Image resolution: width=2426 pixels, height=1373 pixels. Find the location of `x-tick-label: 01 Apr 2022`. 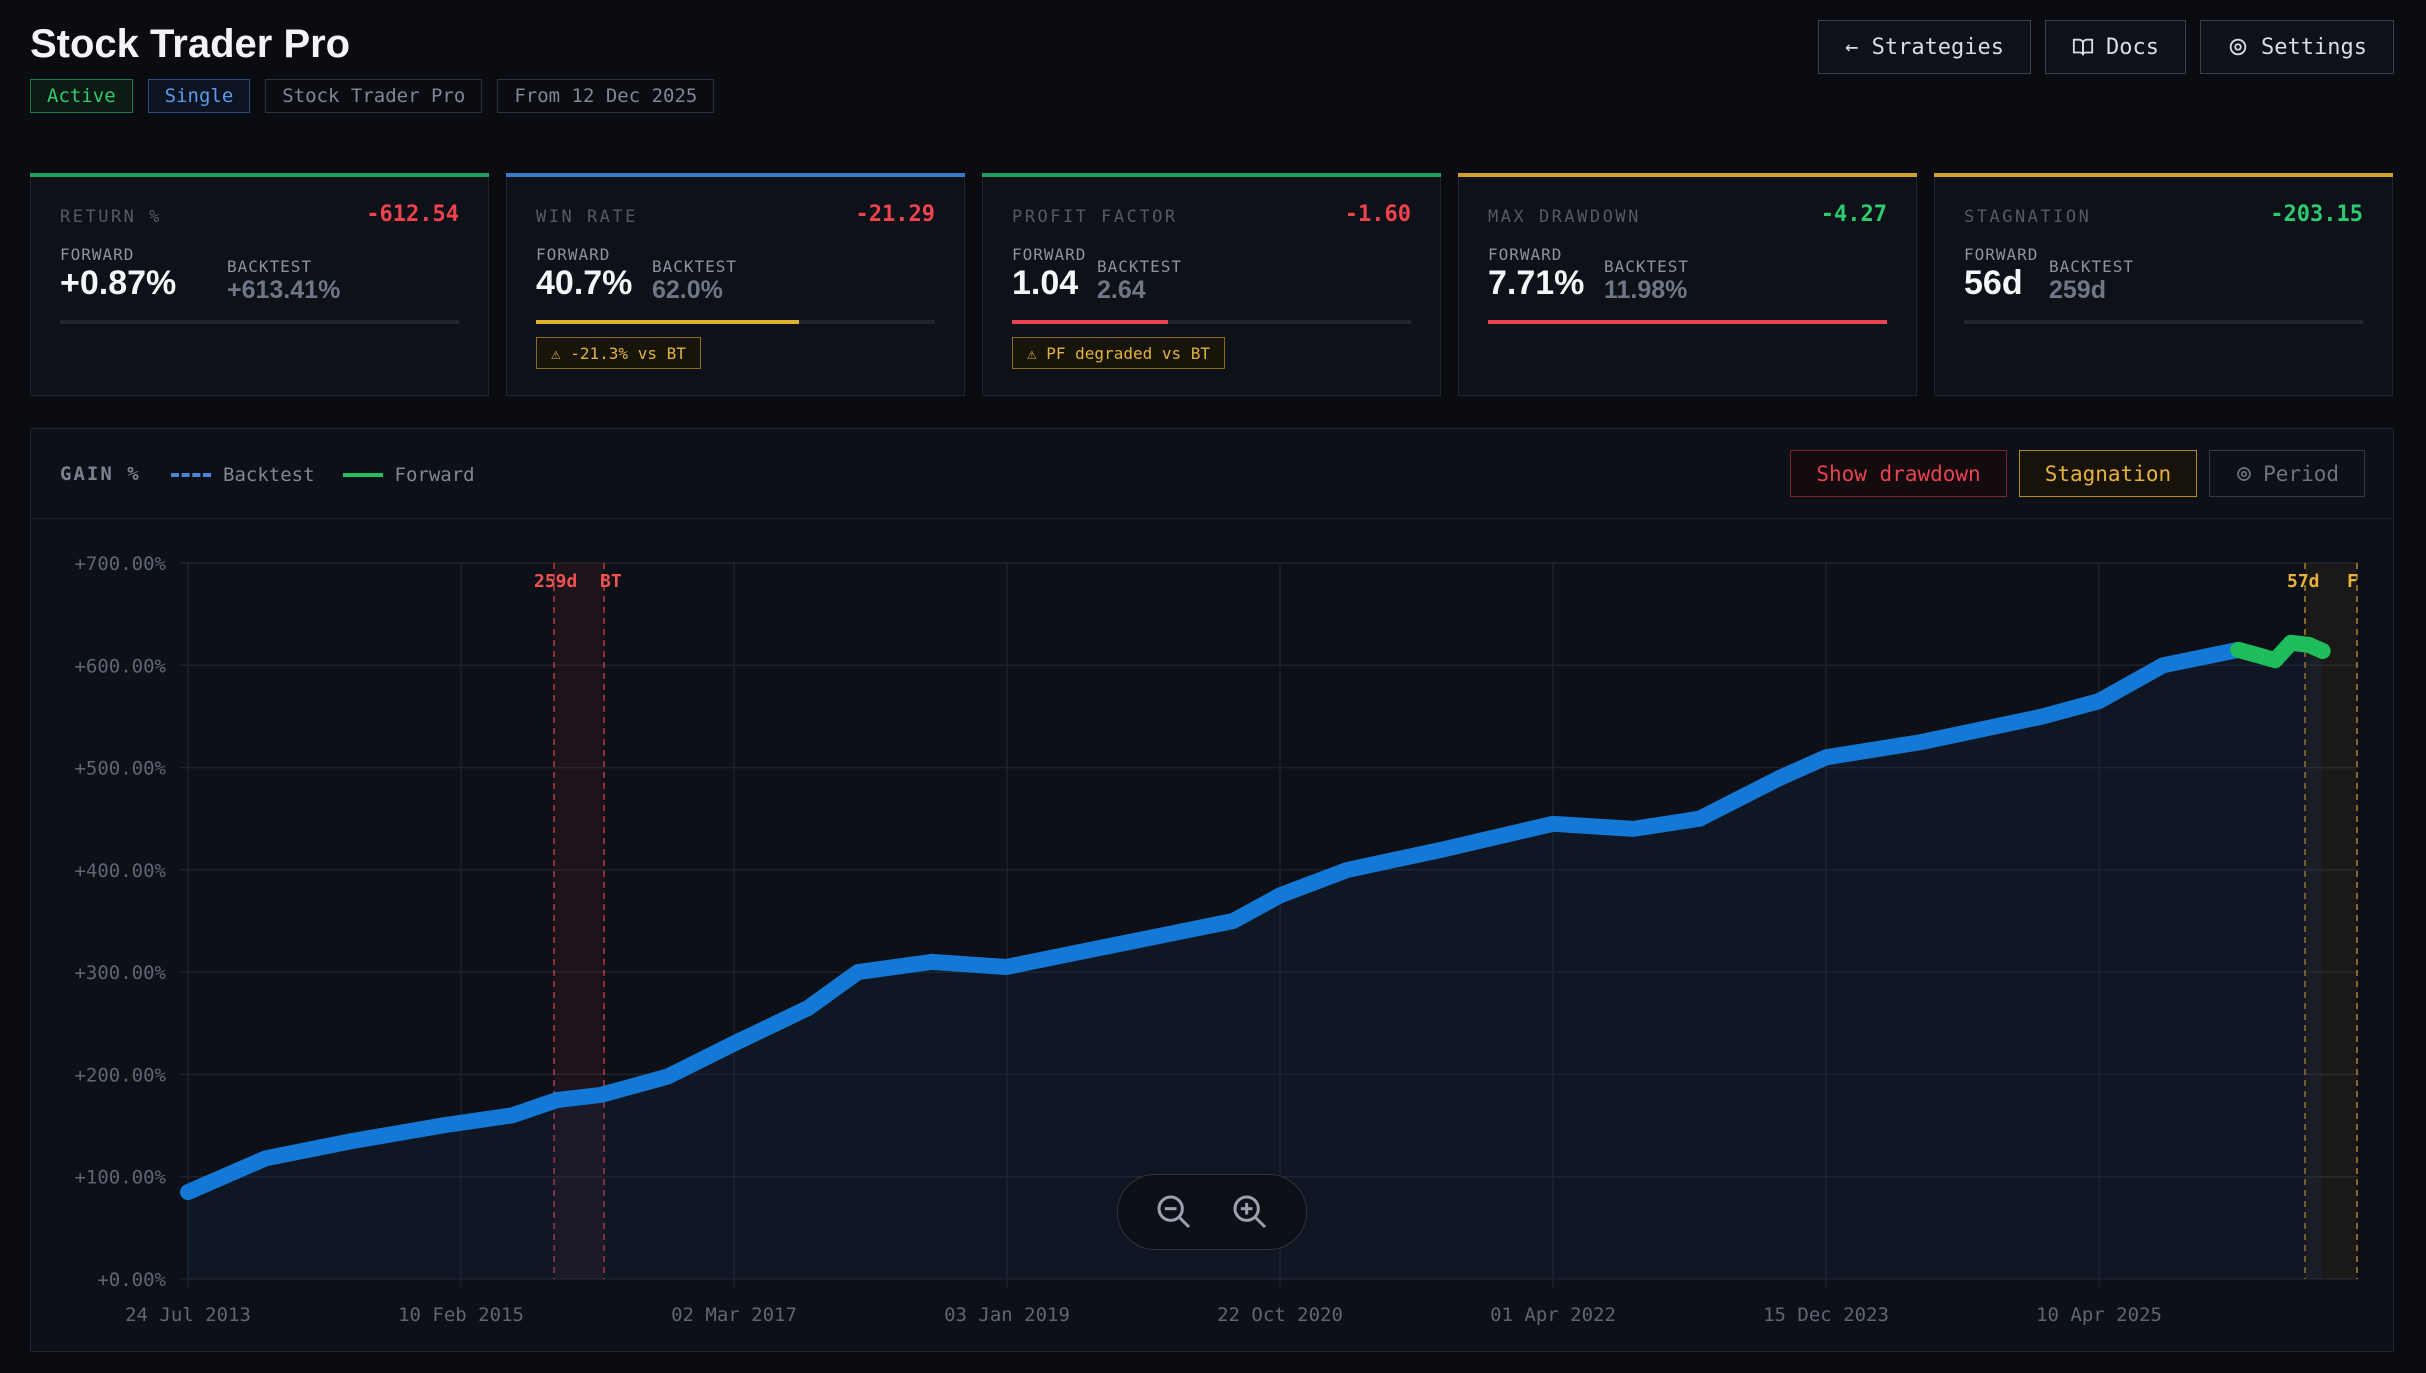

x-tick-label: 01 Apr 2022 is located at coordinates (1553, 1315).